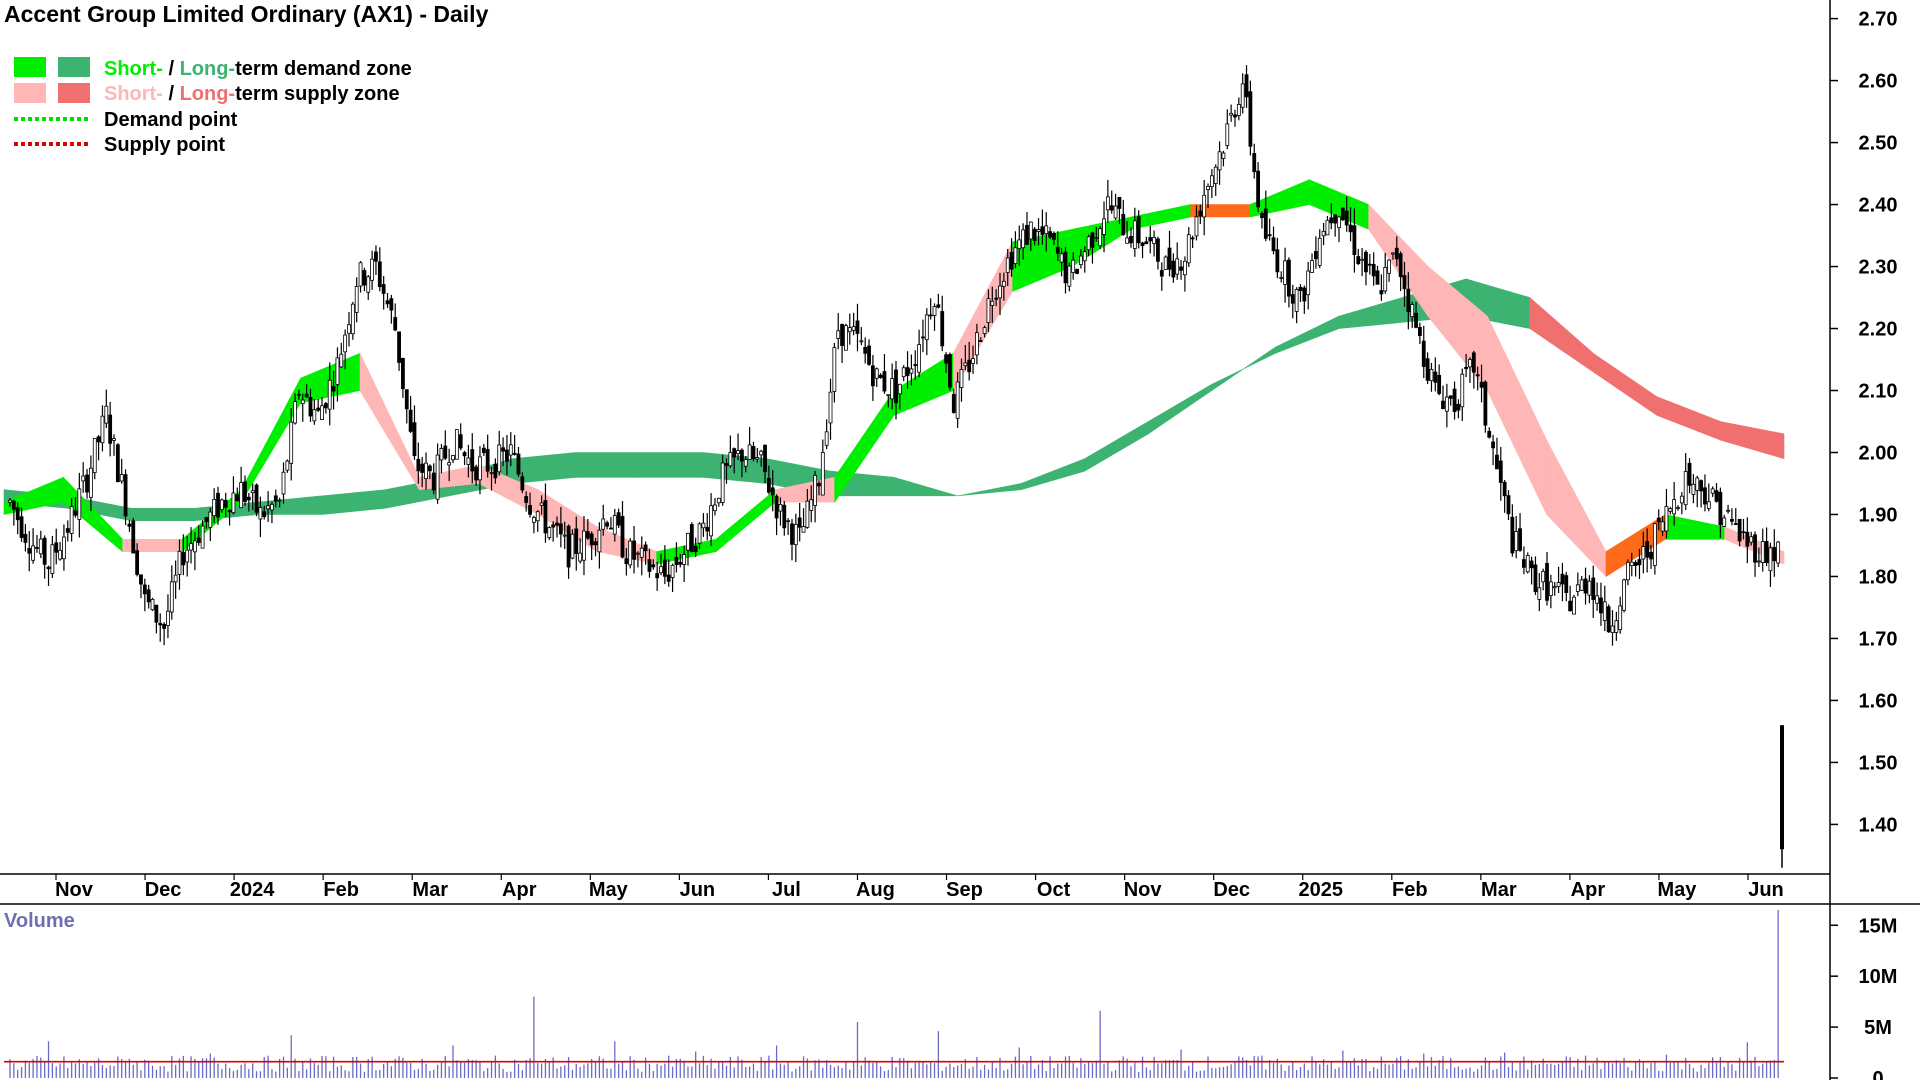 This screenshot has width=1920, height=1080. What do you see at coordinates (1878, 515) in the screenshot?
I see `price-tick-label: 1.90` at bounding box center [1878, 515].